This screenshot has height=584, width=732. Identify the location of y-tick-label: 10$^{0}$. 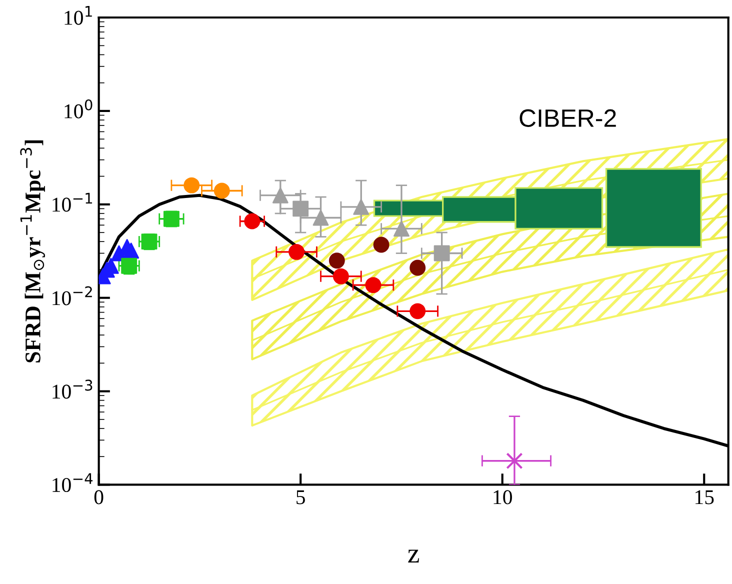
(78, 108).